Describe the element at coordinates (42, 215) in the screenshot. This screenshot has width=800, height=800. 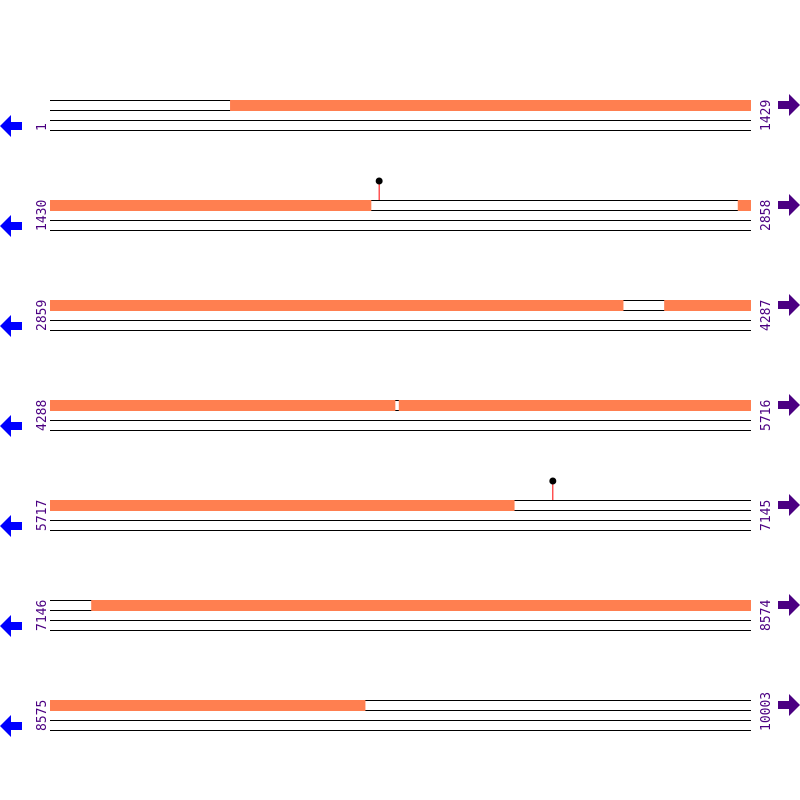
I see `row-start-label: 1430` at that location.